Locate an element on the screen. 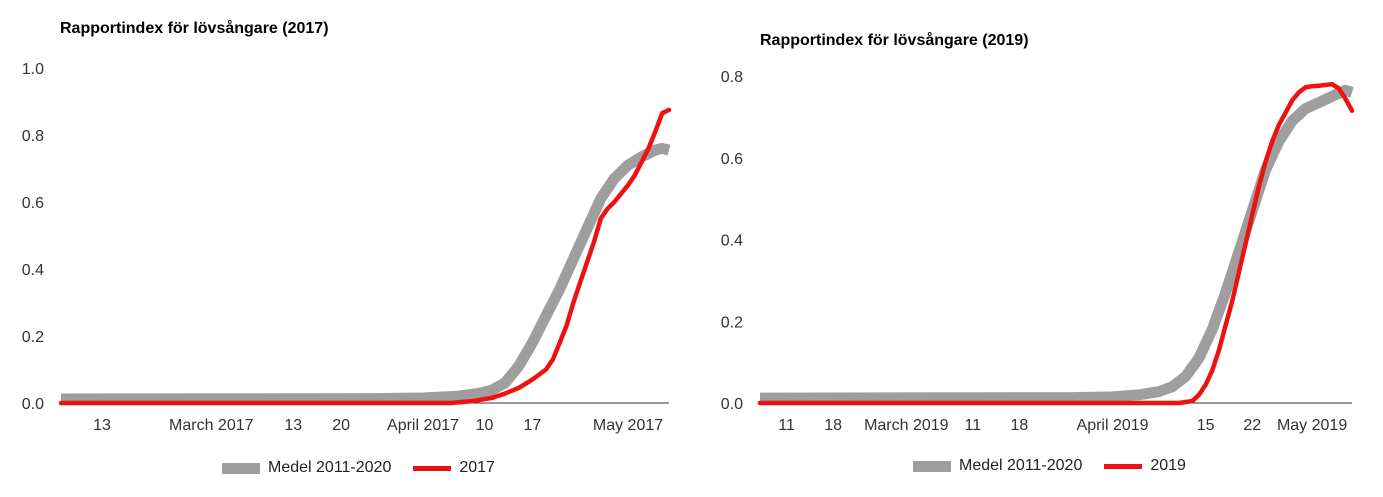 This screenshot has width=1383, height=497. x-tick-label: 17 is located at coordinates (532, 425).